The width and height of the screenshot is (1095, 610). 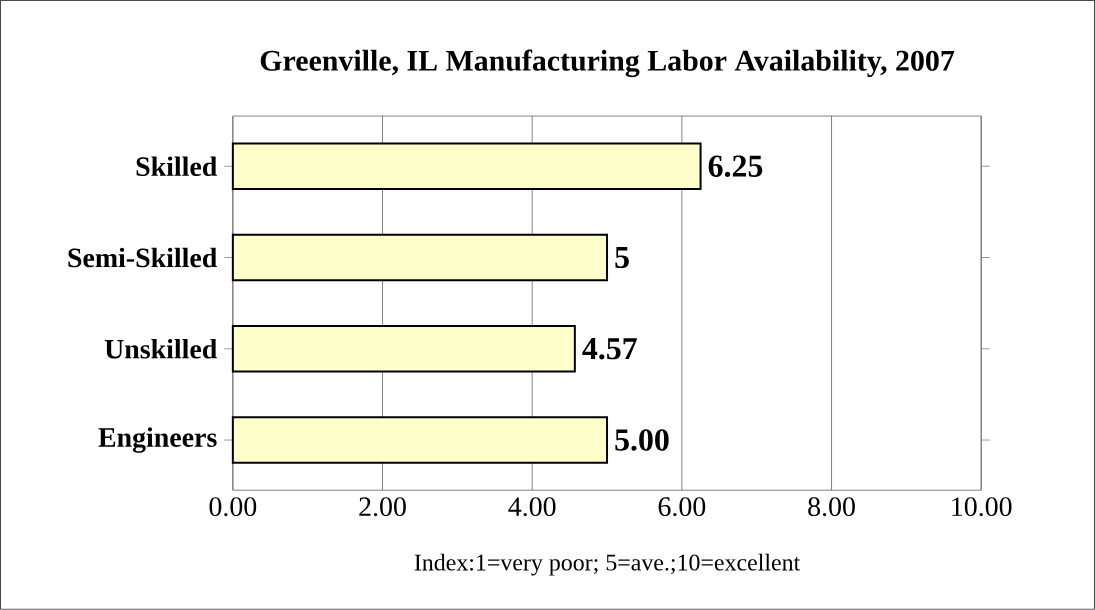 What do you see at coordinates (622, 258) in the screenshot?
I see `data-label: 5` at bounding box center [622, 258].